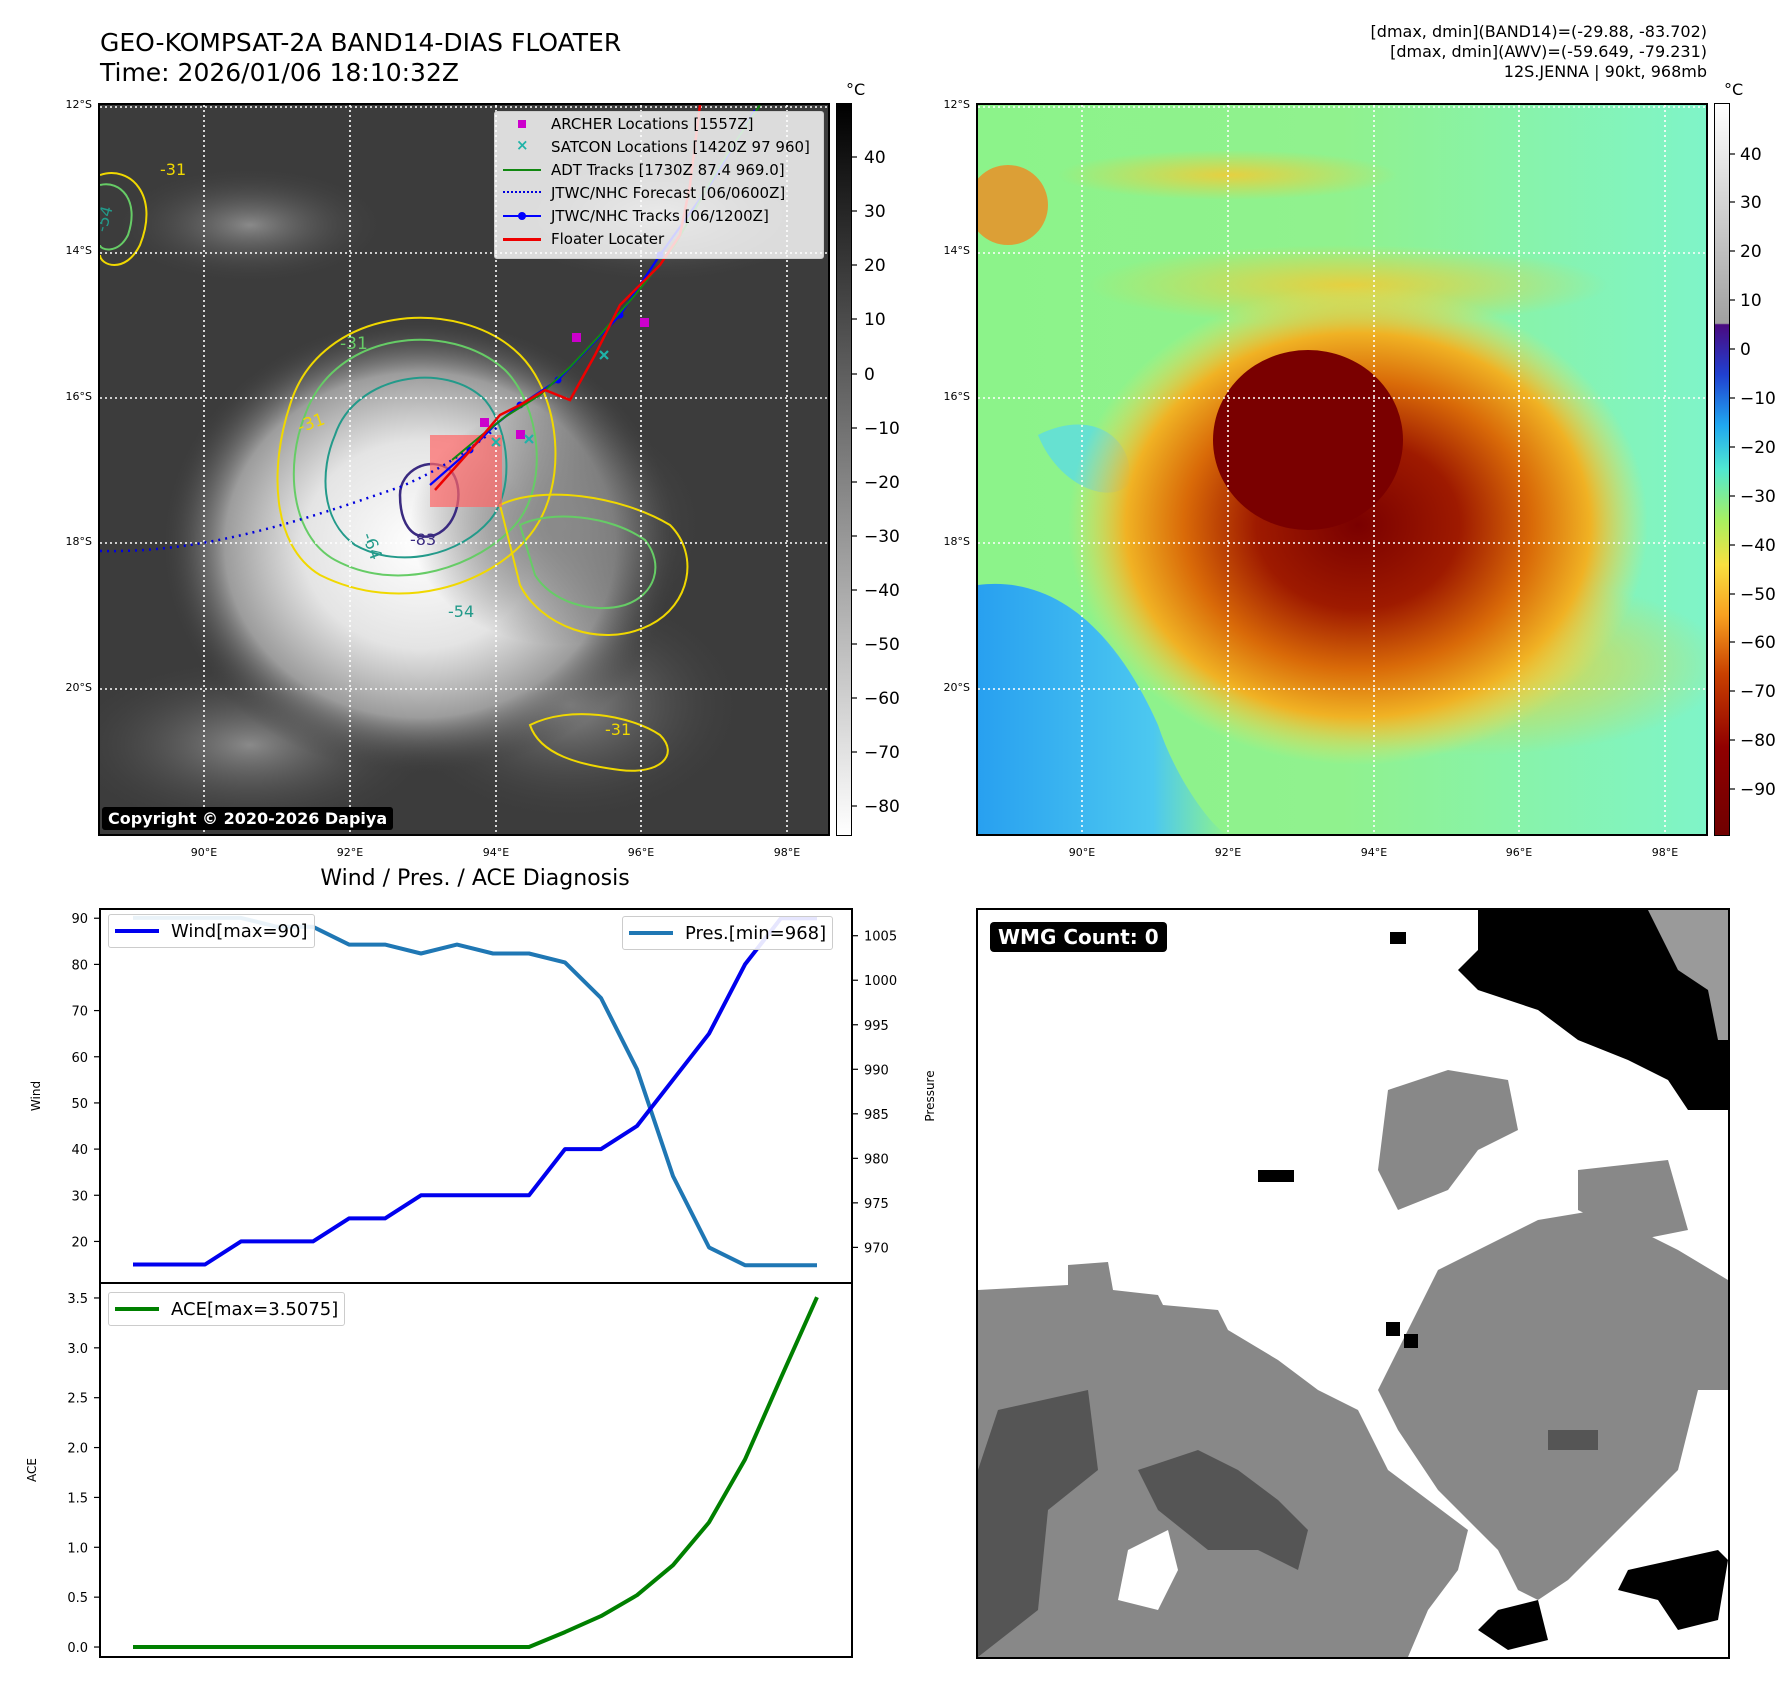  What do you see at coordinates (416, 467) in the screenshot?
I see `contour-inner` at bounding box center [416, 467].